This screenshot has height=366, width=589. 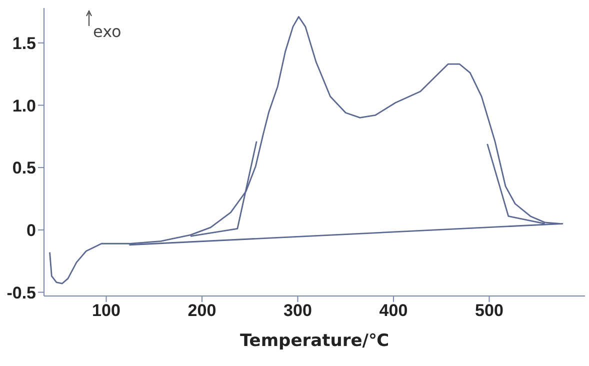 I want to click on y-tick-label: 0, so click(x=31, y=230).